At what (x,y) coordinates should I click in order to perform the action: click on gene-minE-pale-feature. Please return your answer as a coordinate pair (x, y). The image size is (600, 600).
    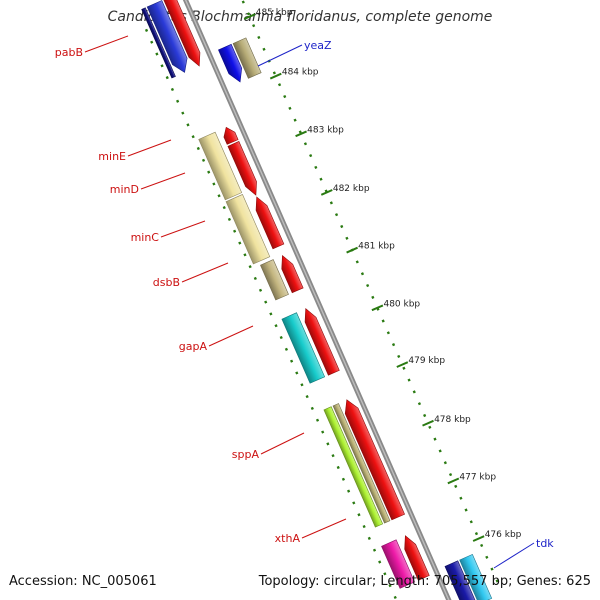
    Looking at the image, I should click on (220, 166).